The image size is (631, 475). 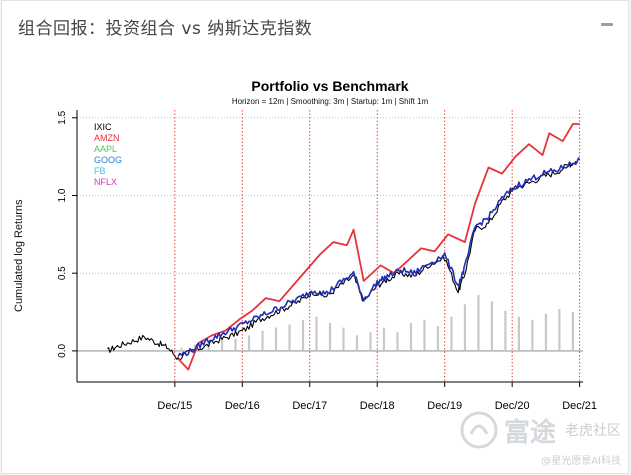 I want to click on y-tick-label: 0.0, so click(x=62, y=351).